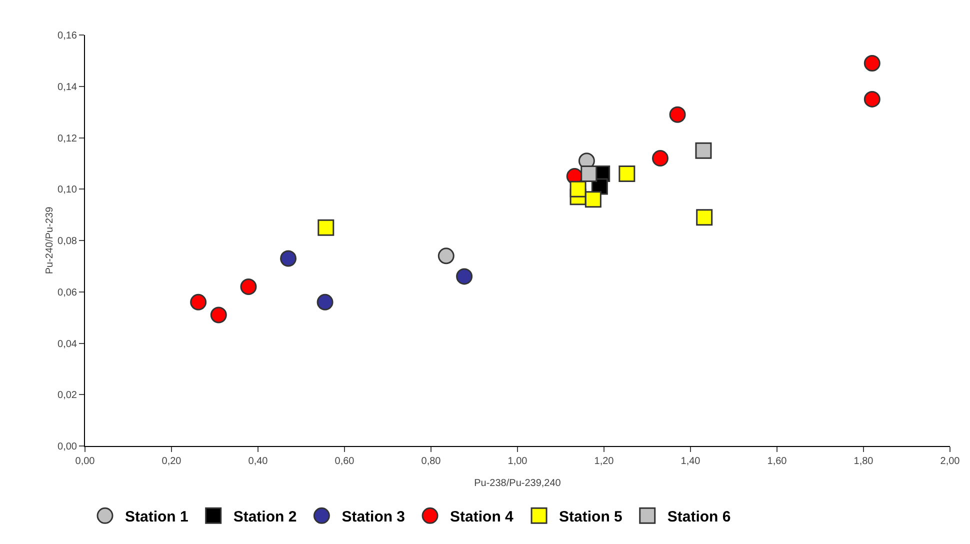  I want to click on y-tick-label: 0,08, so click(68, 241).